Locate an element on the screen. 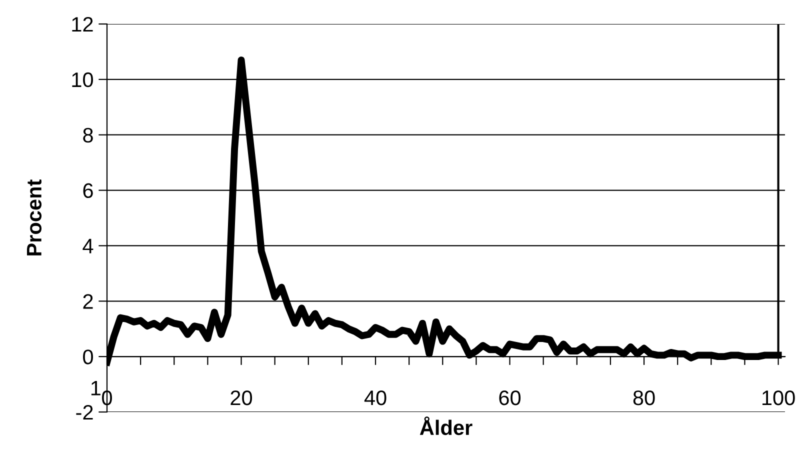 Image resolution: width=796 pixels, height=451 pixels. y-axis-title: Procent is located at coordinates (34, 217).